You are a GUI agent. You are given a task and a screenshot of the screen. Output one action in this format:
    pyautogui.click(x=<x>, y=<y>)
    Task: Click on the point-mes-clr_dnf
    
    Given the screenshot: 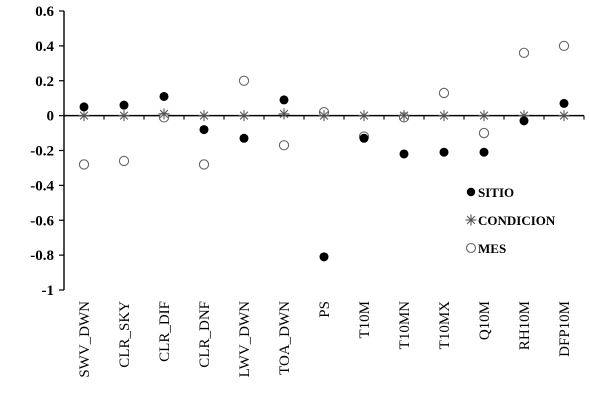 What is the action you would take?
    pyautogui.click(x=204, y=164)
    